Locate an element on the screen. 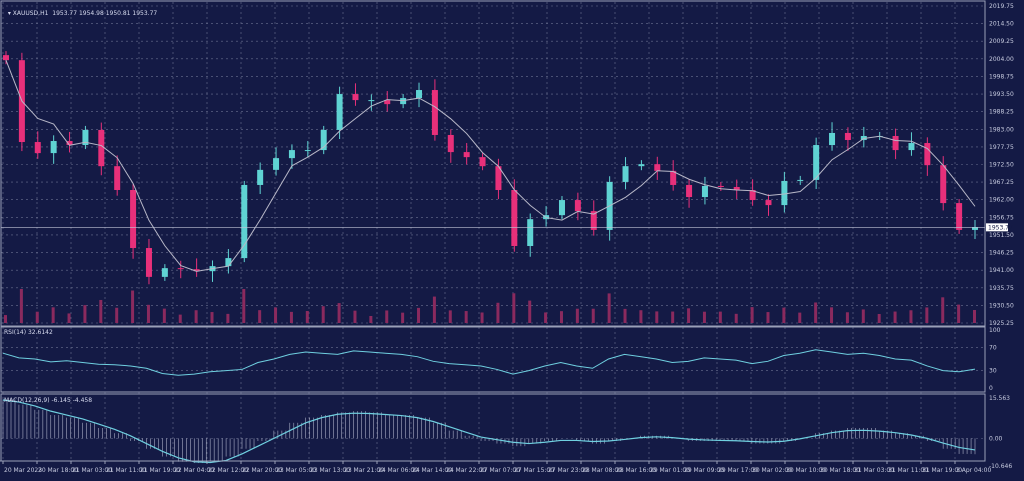 This screenshot has width=1024, height=481. rsi-label: RSI(14) 32.6142 is located at coordinates (28, 332).